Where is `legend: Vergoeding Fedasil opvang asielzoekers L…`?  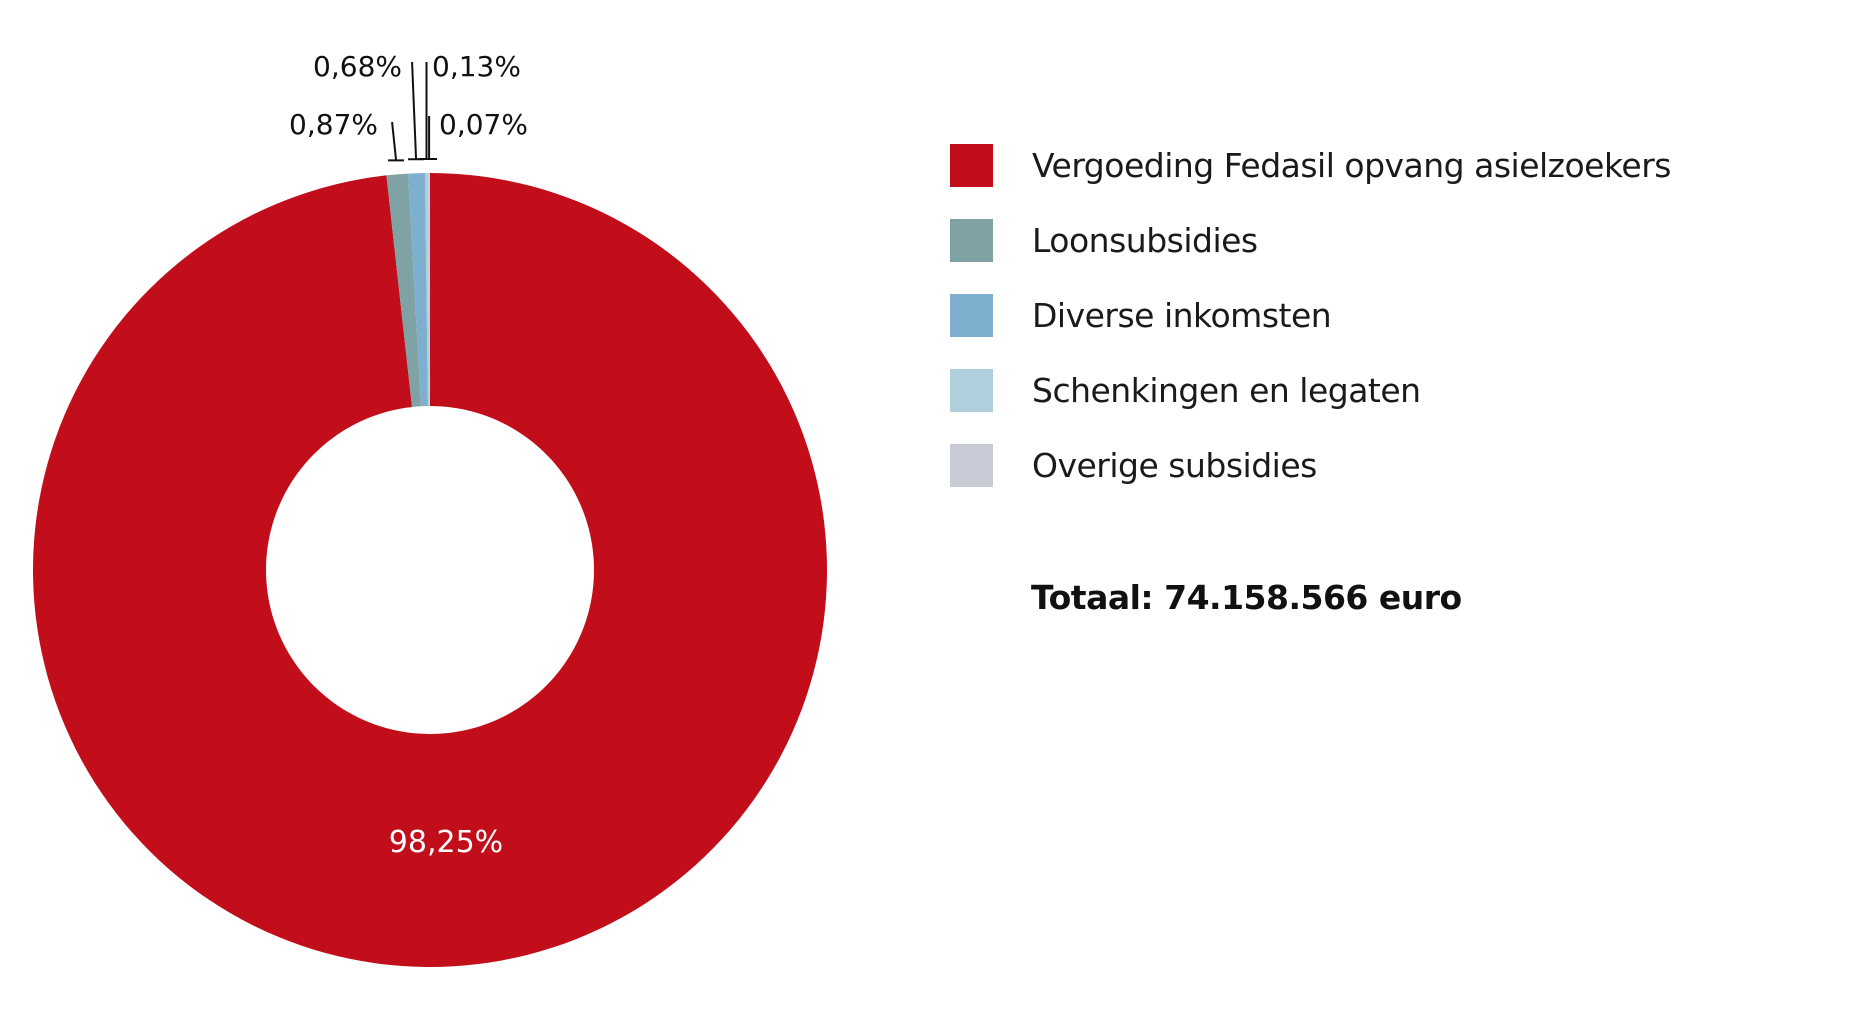
legend: Vergoeding Fedasil opvang asielzoekers L… is located at coordinates (1311, 315).